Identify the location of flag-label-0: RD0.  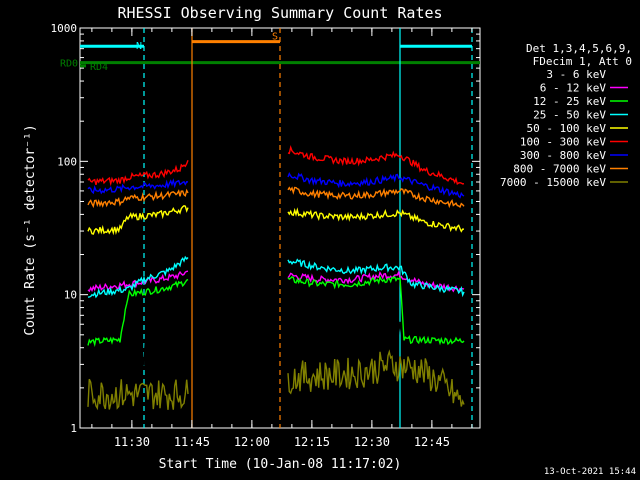
(69, 64).